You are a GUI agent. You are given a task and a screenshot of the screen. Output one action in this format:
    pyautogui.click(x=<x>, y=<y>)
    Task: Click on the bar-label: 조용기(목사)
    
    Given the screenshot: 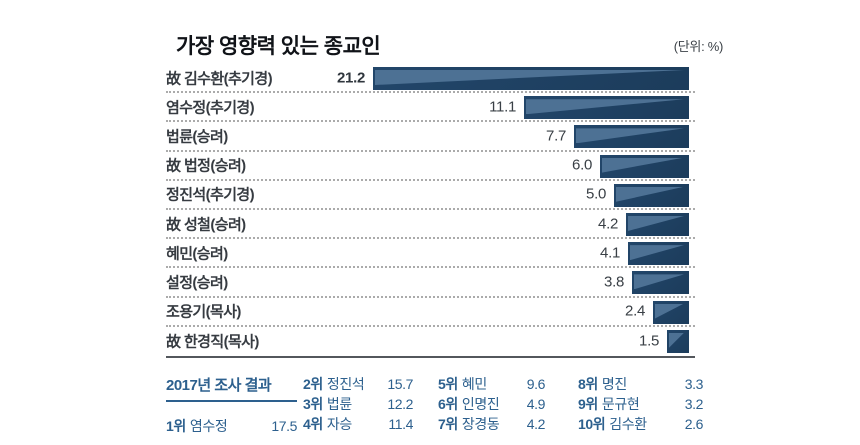 What is the action you would take?
    pyautogui.click(x=203, y=312)
    